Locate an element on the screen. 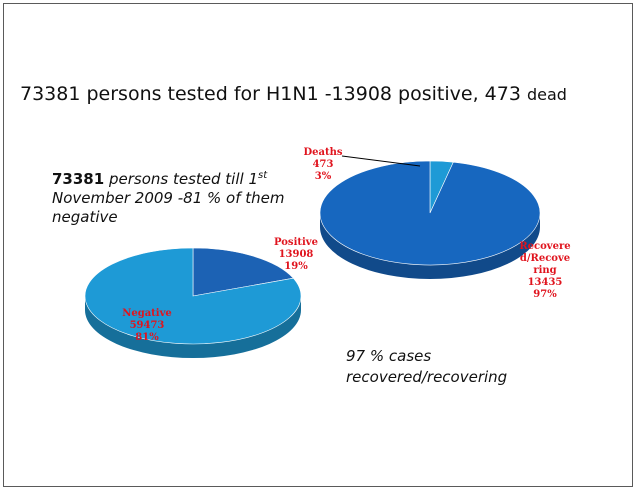 This screenshot has width=640, height=493. slice-label-recovered-recovering: Recovere d/Recove ring 13435 97% is located at coordinates (544, 270).